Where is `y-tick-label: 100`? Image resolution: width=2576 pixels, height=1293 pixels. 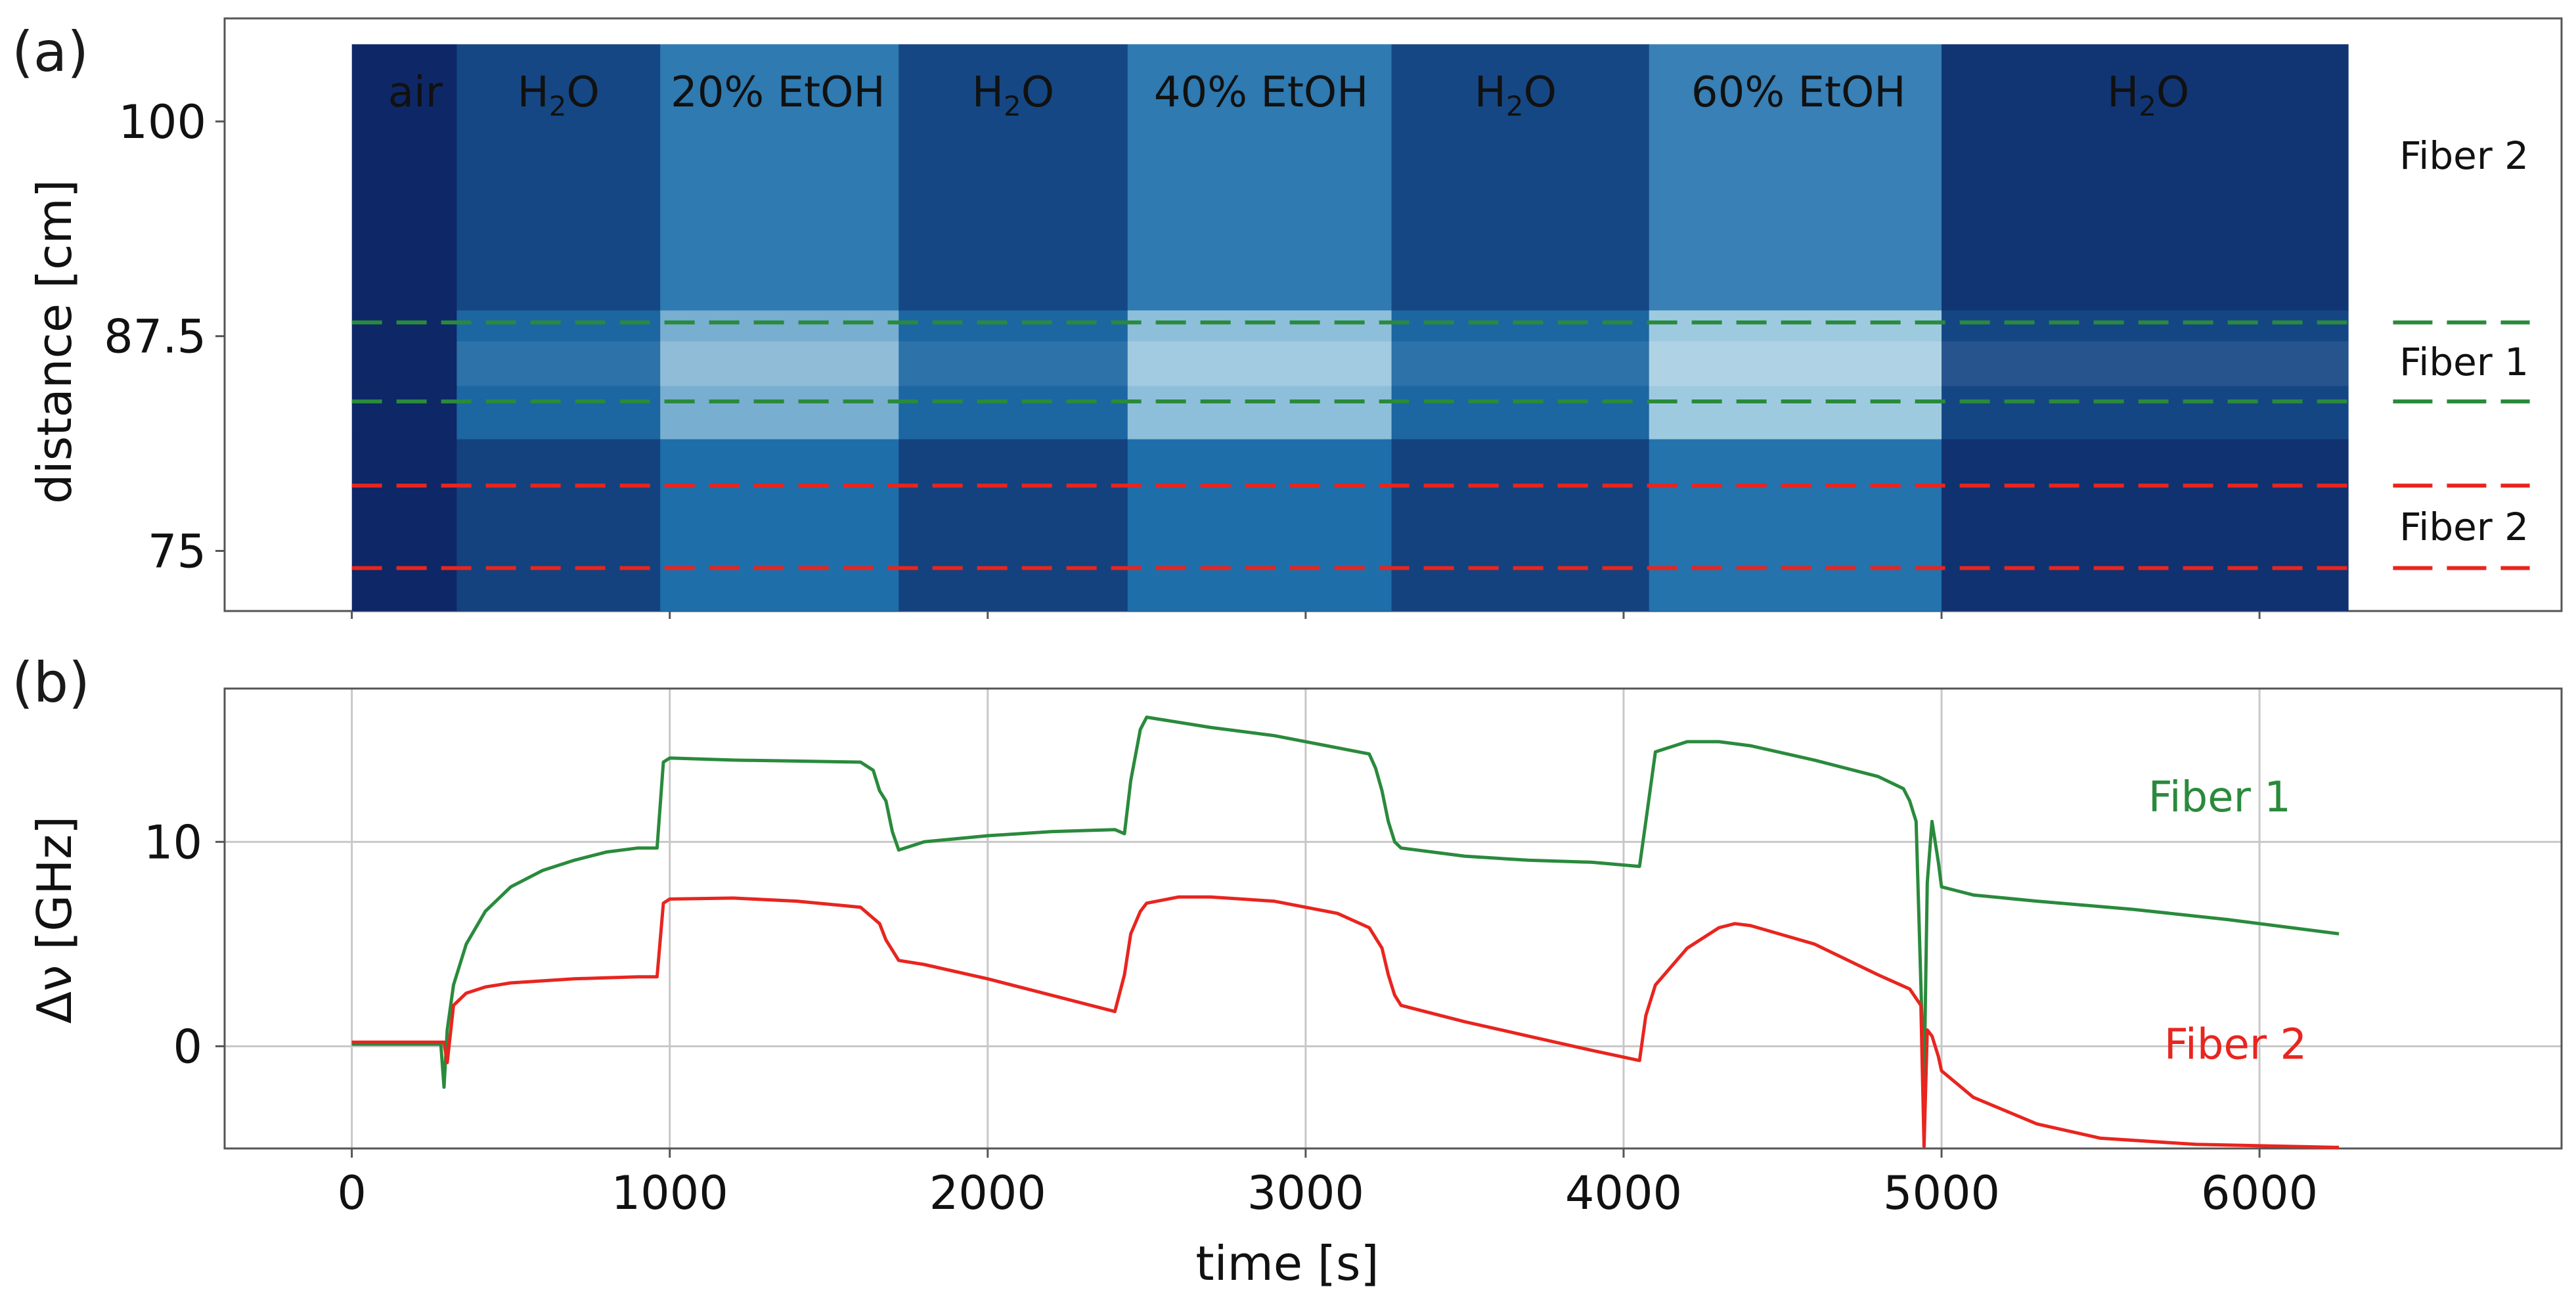
y-tick-label: 100 is located at coordinates (162, 122).